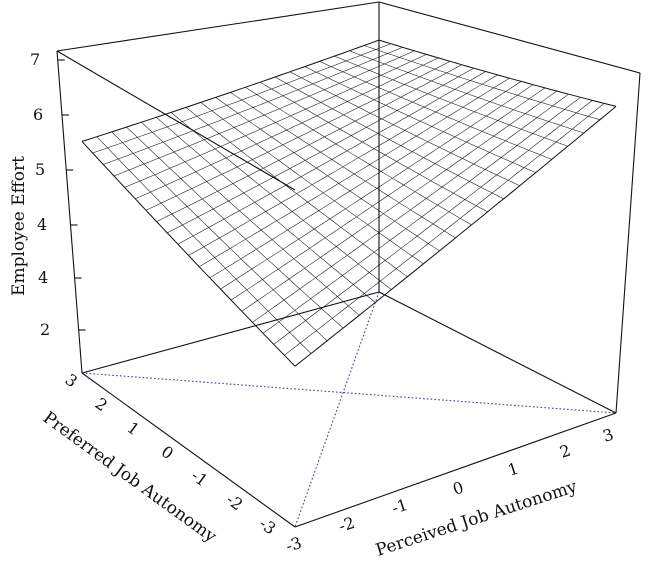  What do you see at coordinates (476, 519) in the screenshot?
I see `x-axis-label: Perceived Job Autonomy` at bounding box center [476, 519].